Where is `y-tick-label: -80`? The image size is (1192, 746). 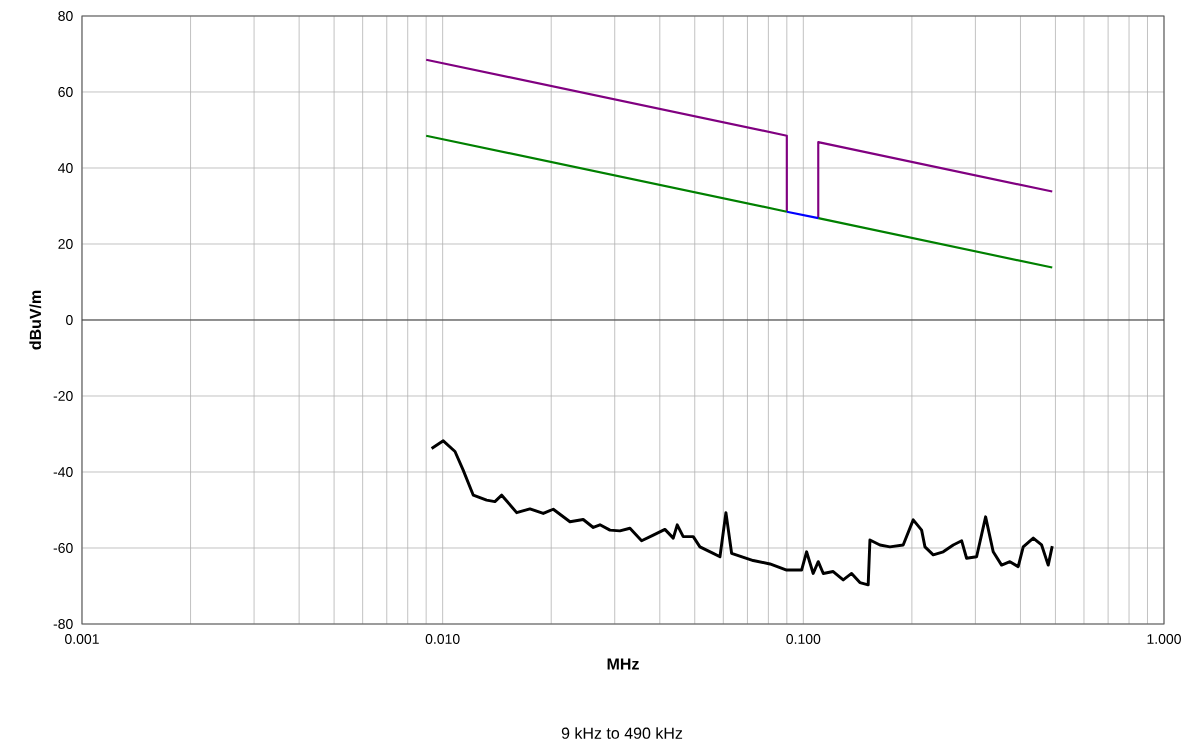 y-tick-label: -80 is located at coordinates (63, 624).